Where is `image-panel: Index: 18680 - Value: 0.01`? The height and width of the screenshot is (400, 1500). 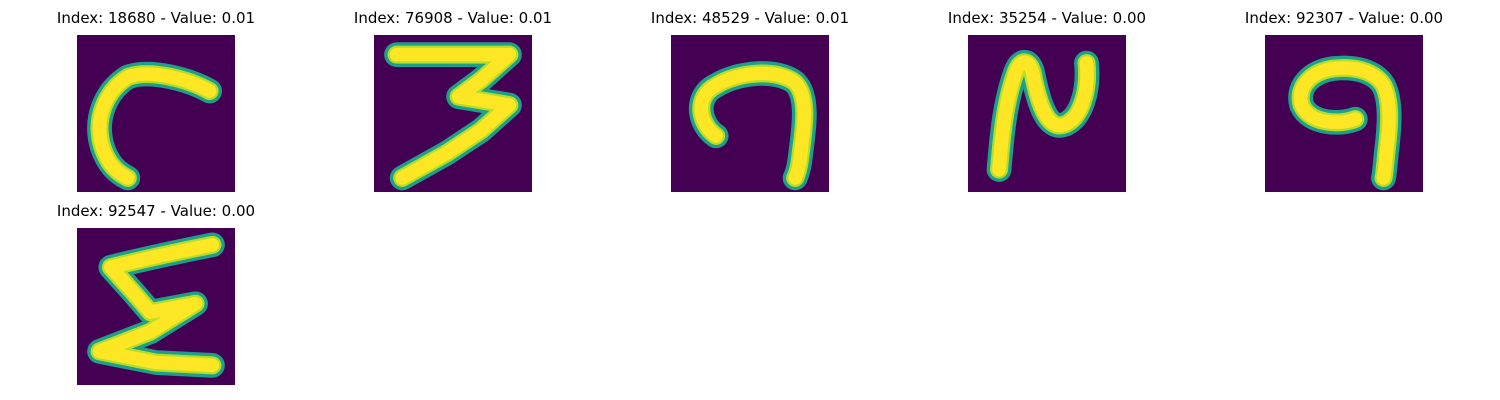 image-panel: Index: 18680 - Value: 0.01 is located at coordinates (156, 100).